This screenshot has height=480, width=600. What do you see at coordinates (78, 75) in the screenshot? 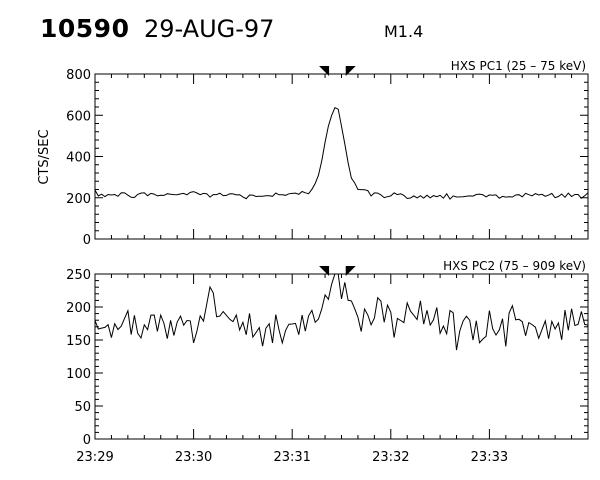
I see `y-tick-label: 800` at bounding box center [78, 75].